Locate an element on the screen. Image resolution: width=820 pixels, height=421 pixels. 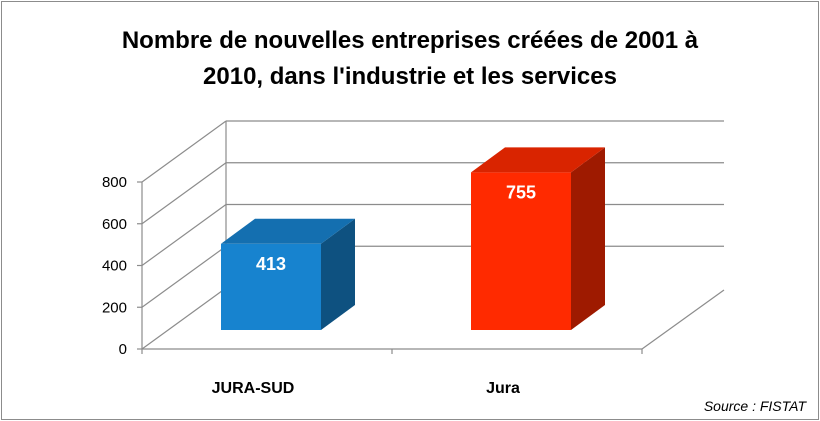
y-tick-label: 200 is located at coordinates (114, 307).